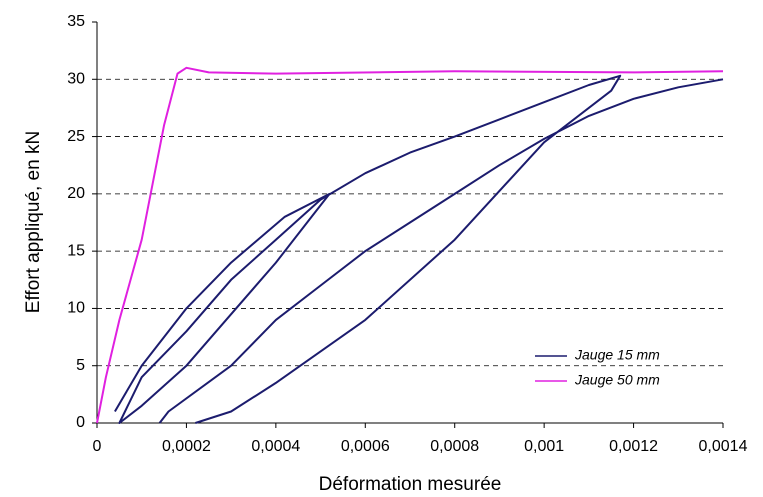 This screenshot has height=497, width=763. I want to click on y-tick-label: 15, so click(76, 250).